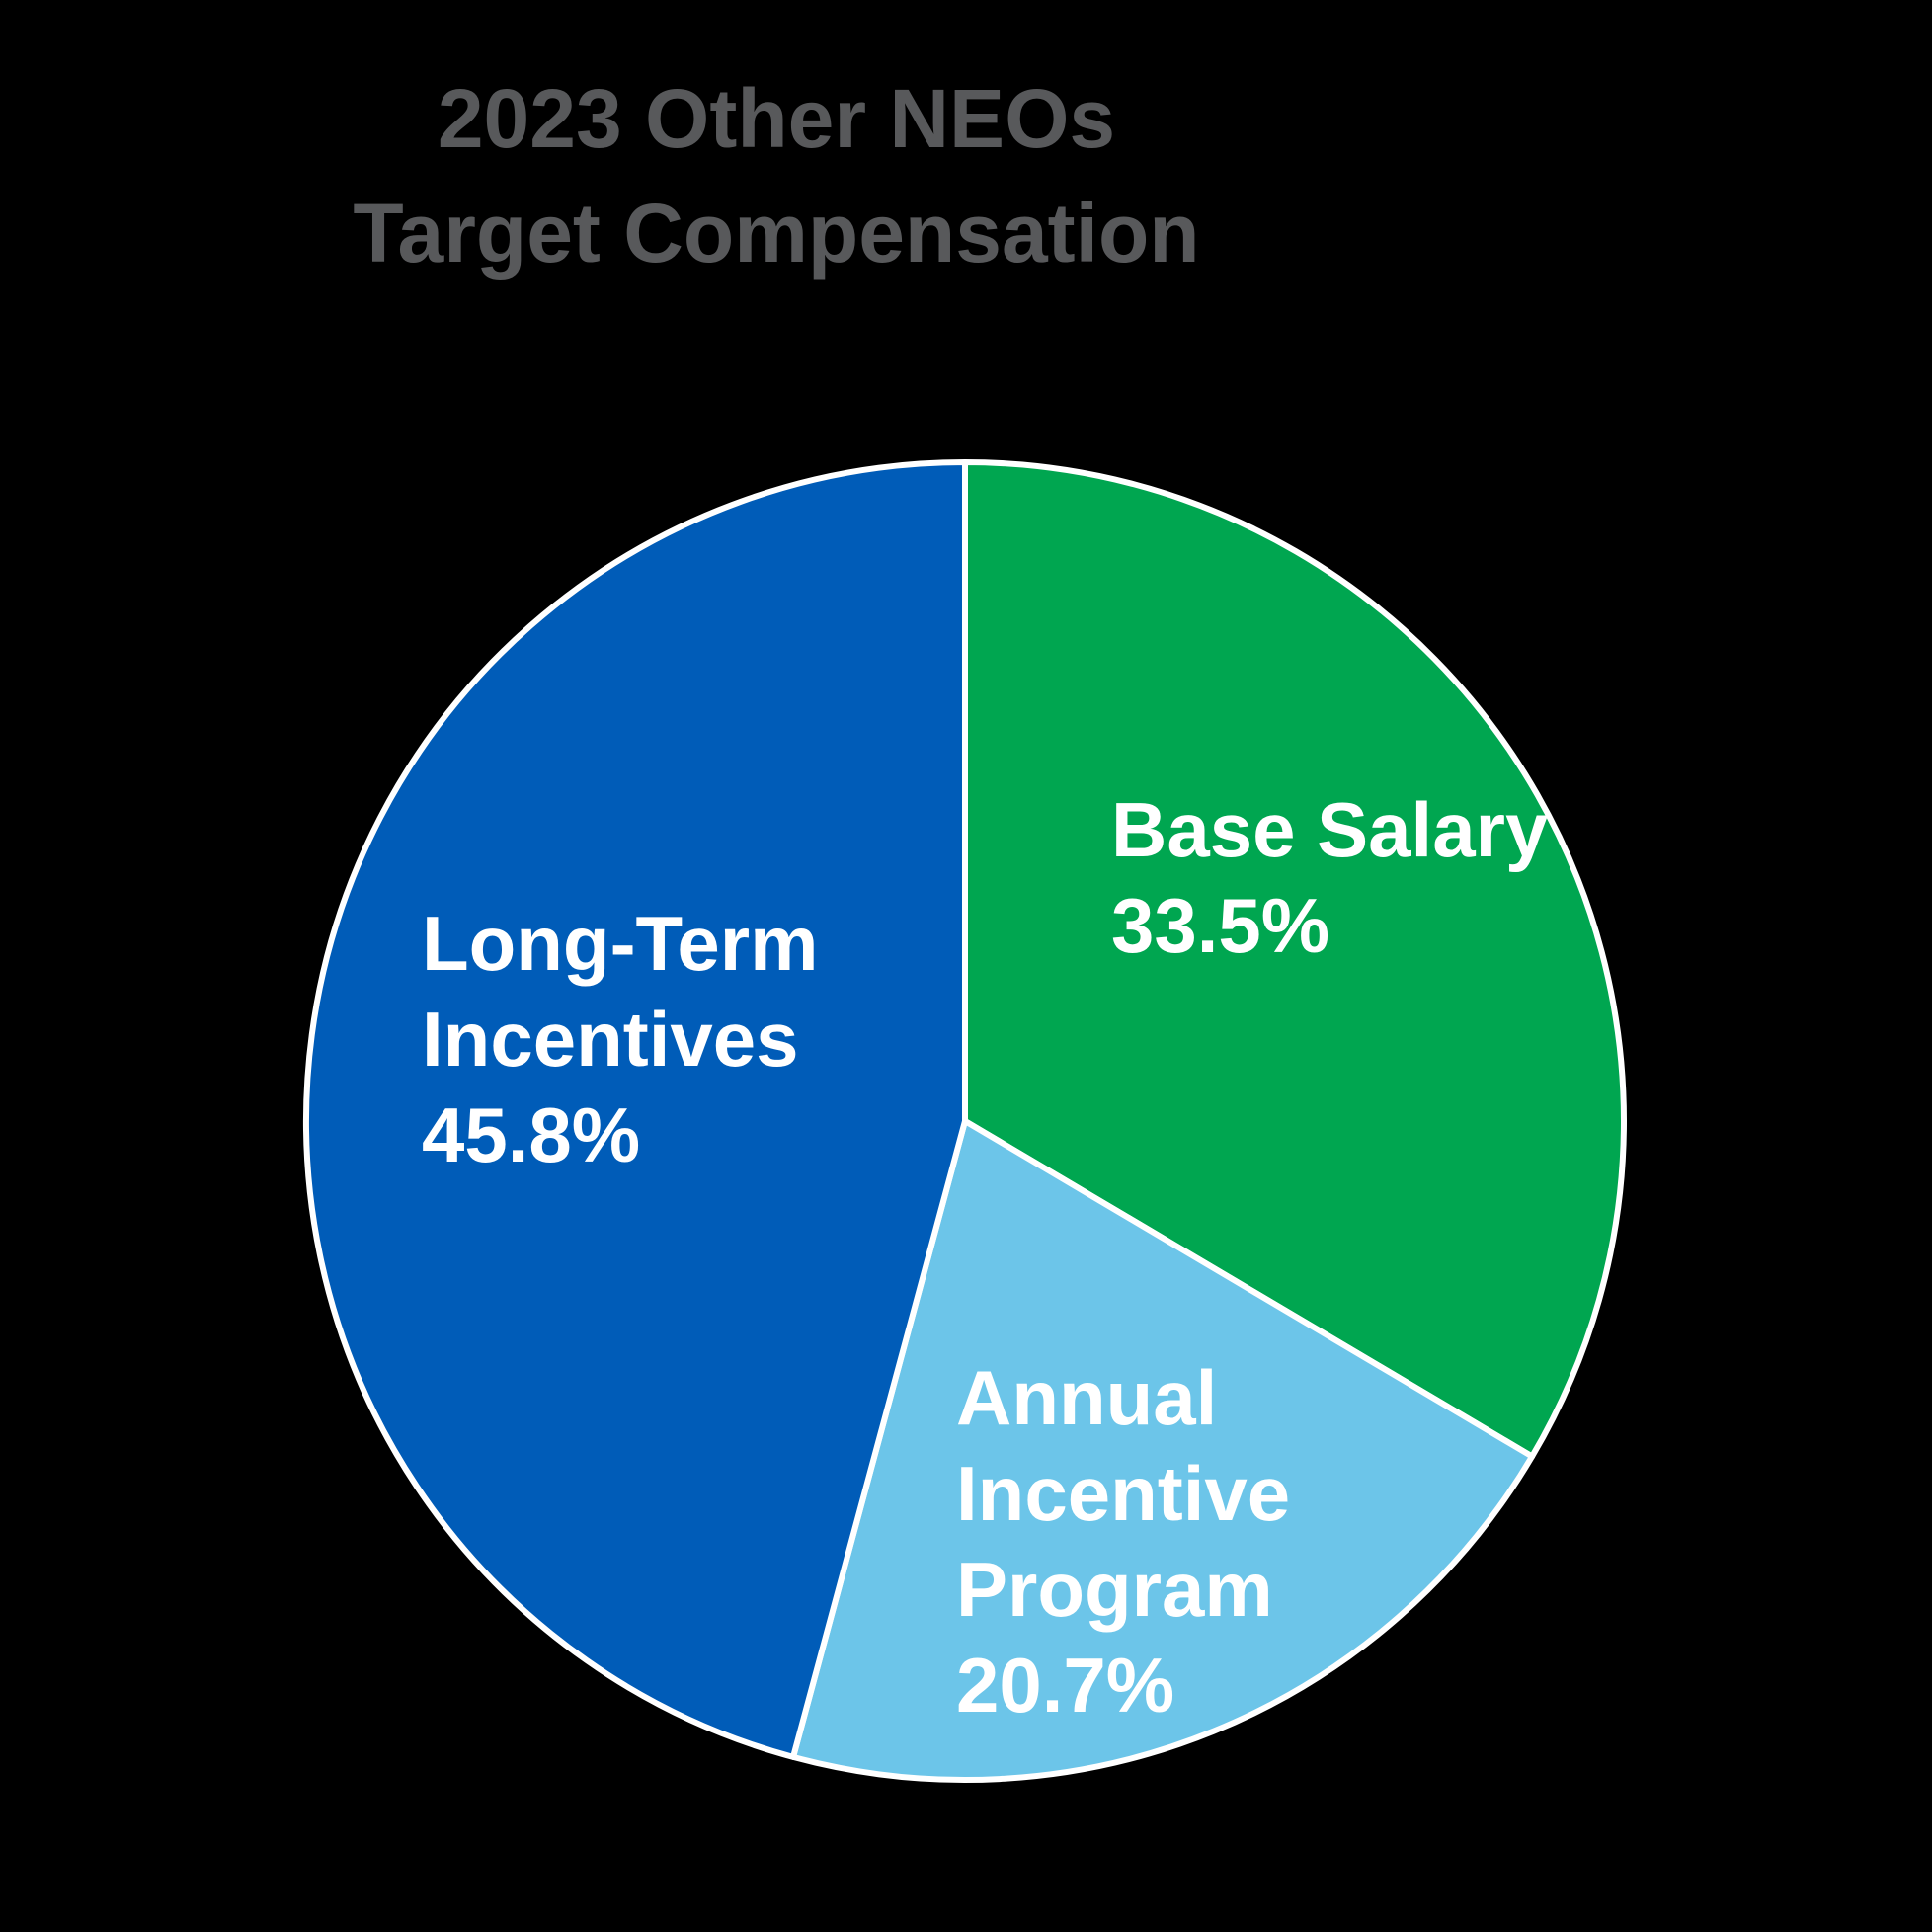 This screenshot has height=1932, width=1932. I want to click on slice-label-value: 33.5%, so click(1220, 925).